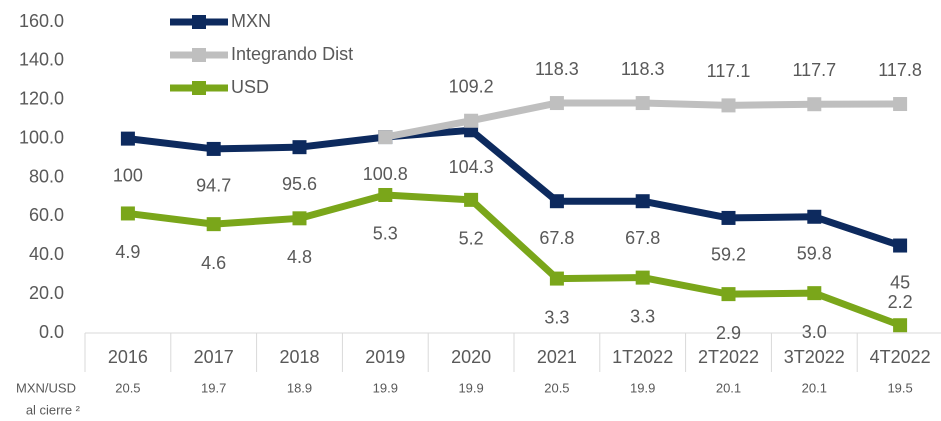 This screenshot has width=941, height=421. Describe the element at coordinates (729, 71) in the screenshot. I see `data-label: 117.1` at that location.